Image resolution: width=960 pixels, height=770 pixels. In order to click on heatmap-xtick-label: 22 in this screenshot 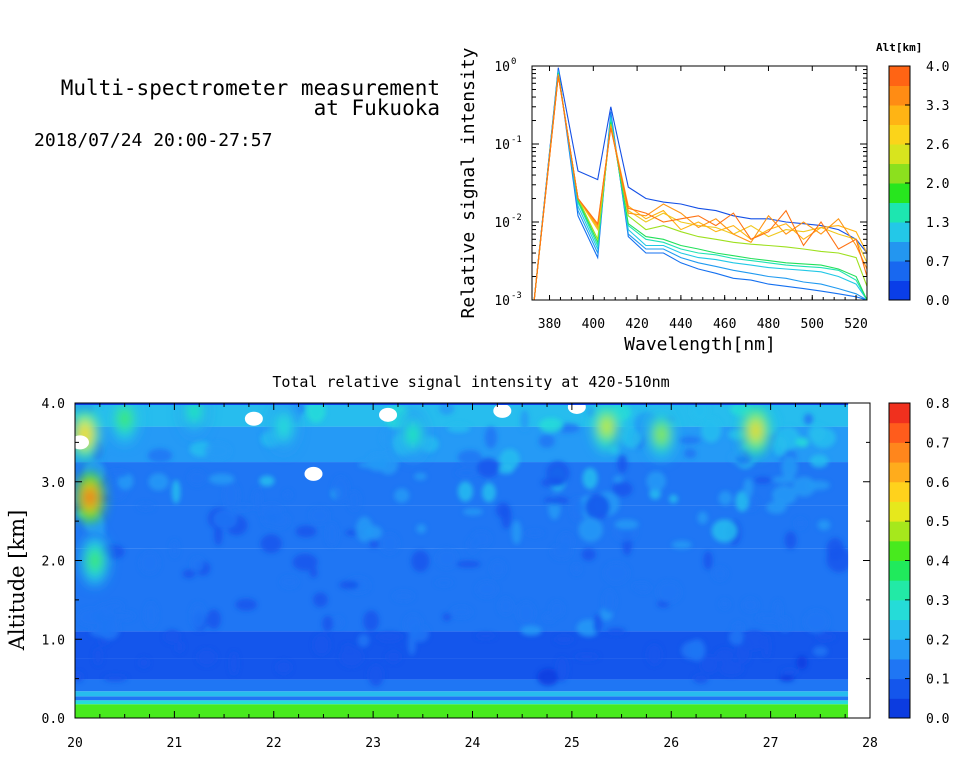, I will do `click(274, 743)`.